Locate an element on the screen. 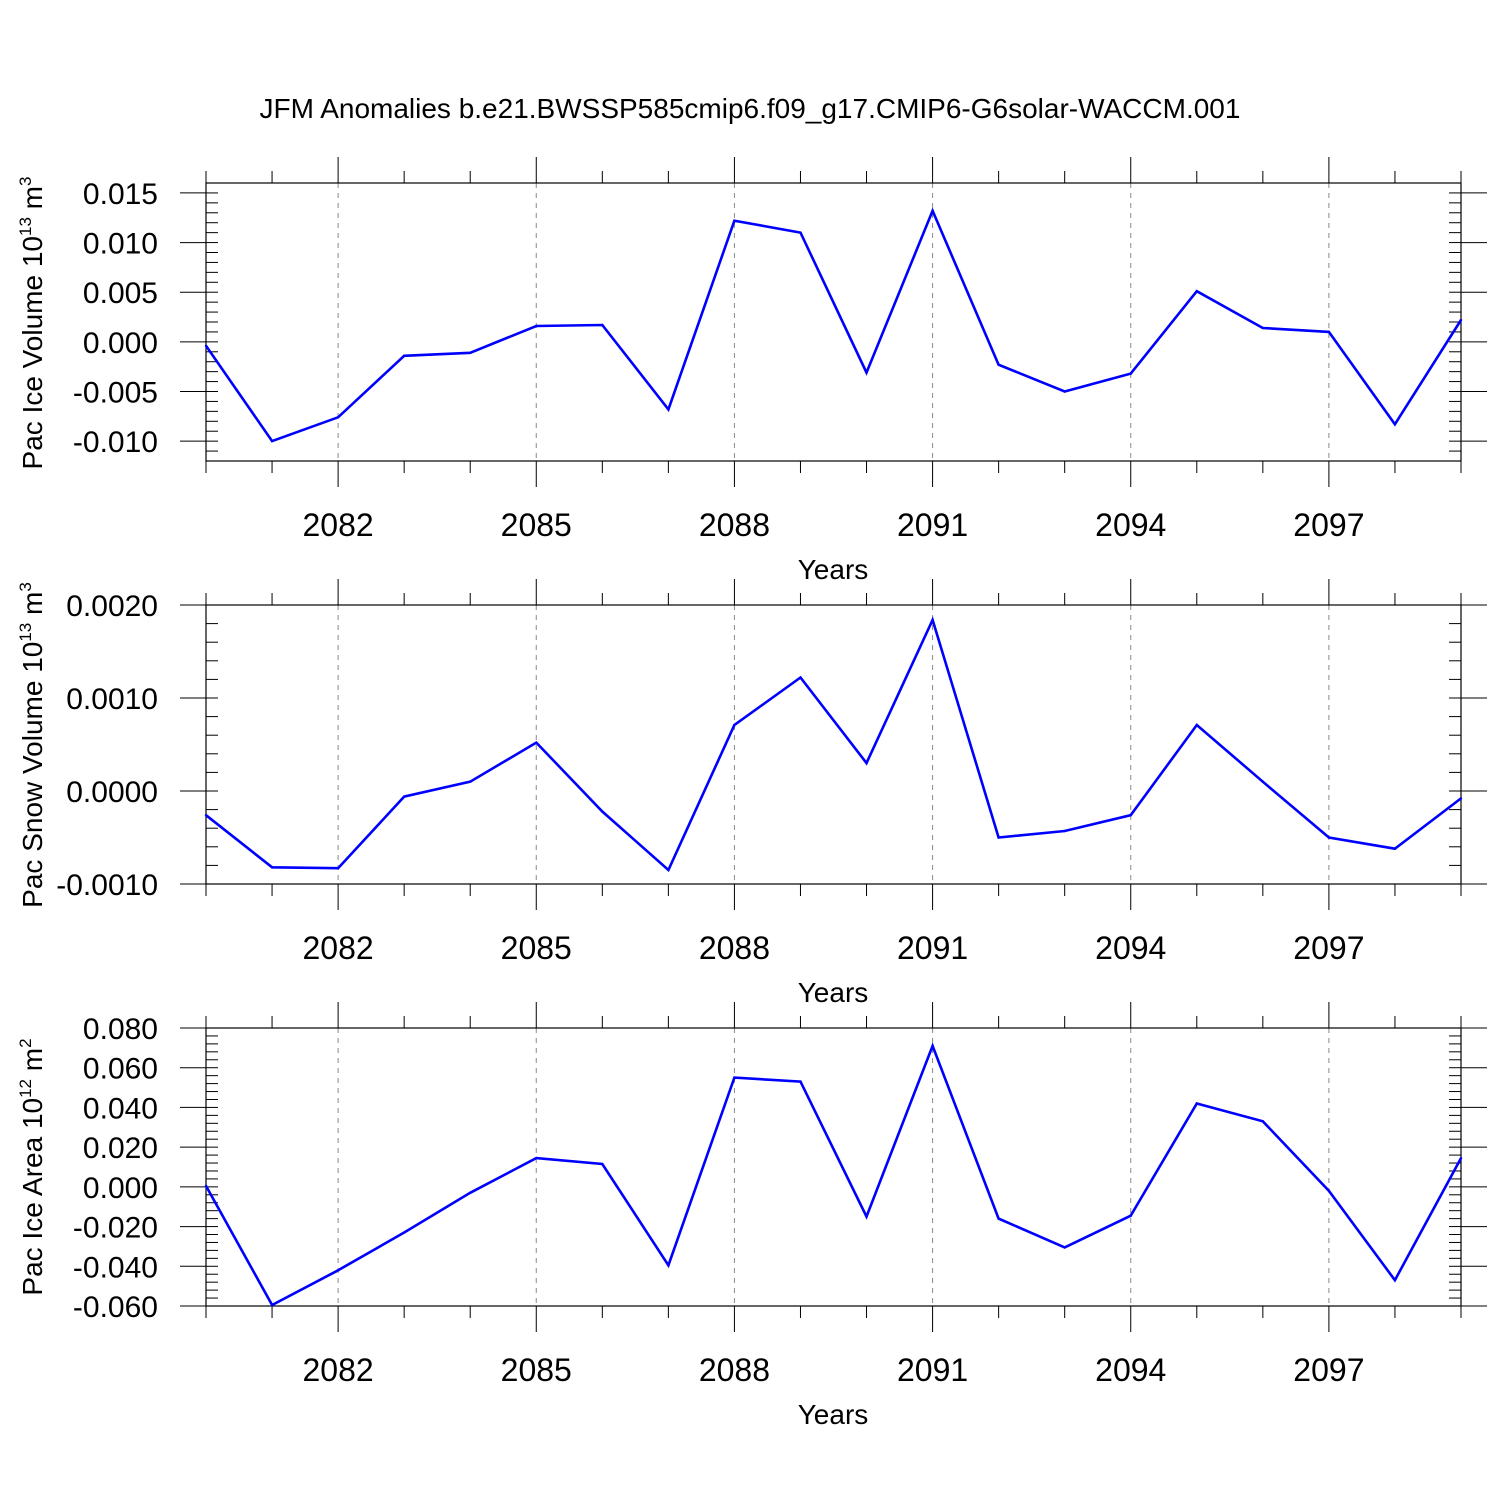 This screenshot has width=1500, height=1500. y-axis-title: Pac Ice Volume 1013 m3 is located at coordinates (32, 323).